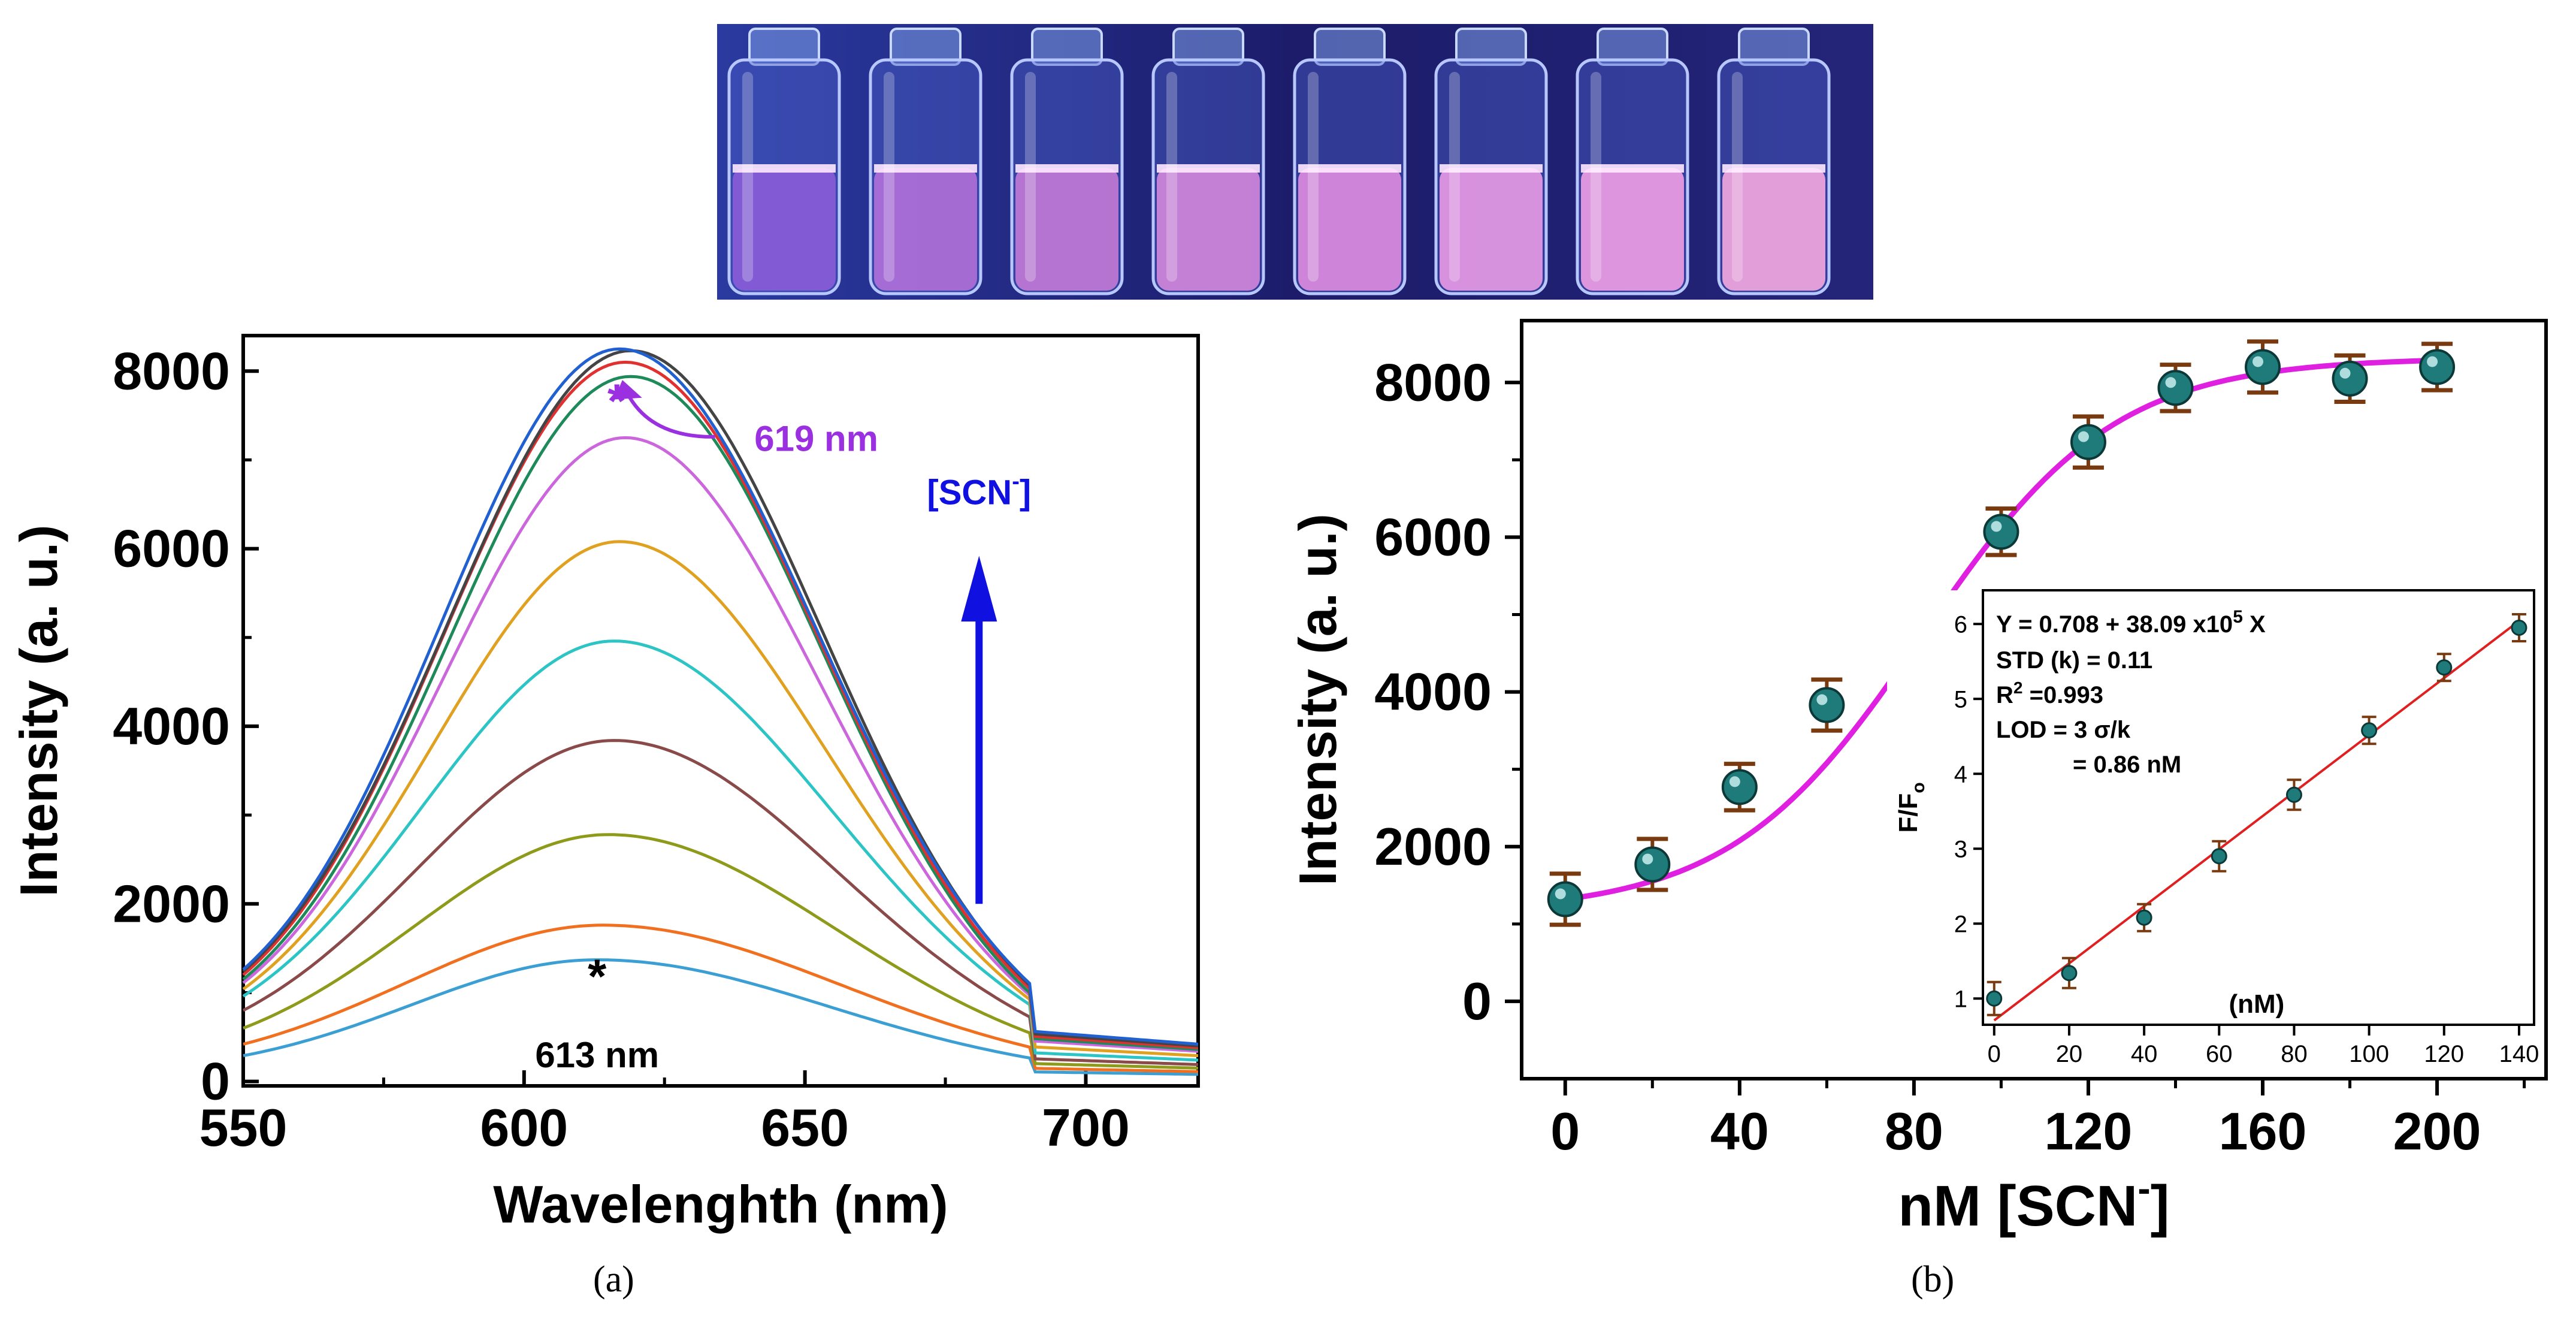 The height and width of the screenshot is (1319, 2576). Describe the element at coordinates (243, 1127) in the screenshot. I see `x-tick-label: 550` at that location.